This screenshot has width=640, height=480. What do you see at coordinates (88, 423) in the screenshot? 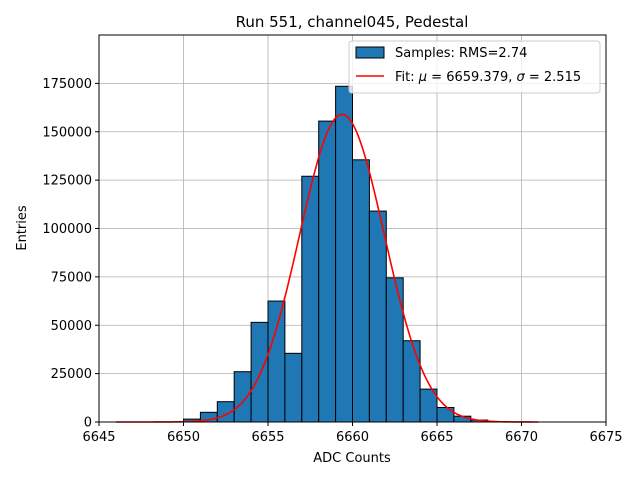
I see `y-tick-label-0: 0` at bounding box center [88, 423].